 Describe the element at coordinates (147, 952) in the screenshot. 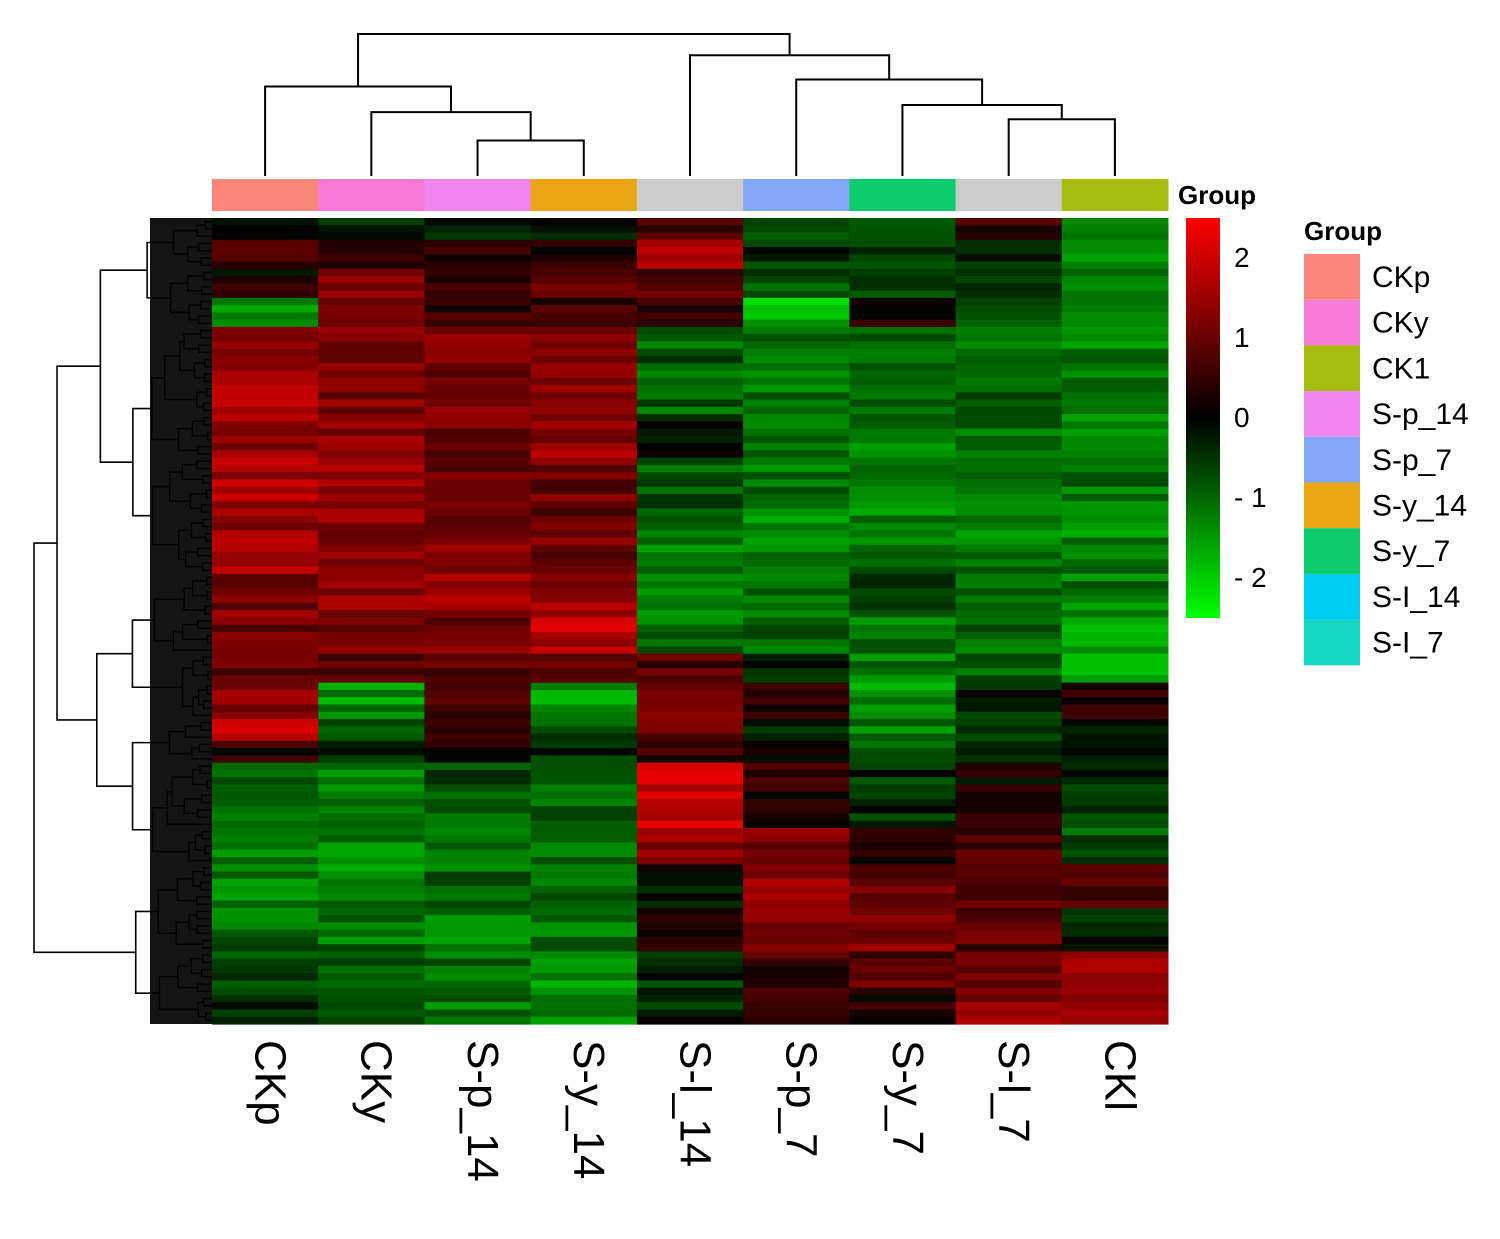

I see `row-dendrogram-branch` at that location.